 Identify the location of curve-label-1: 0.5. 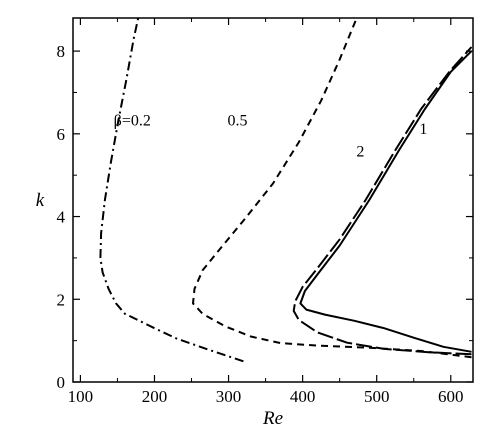
(237, 121).